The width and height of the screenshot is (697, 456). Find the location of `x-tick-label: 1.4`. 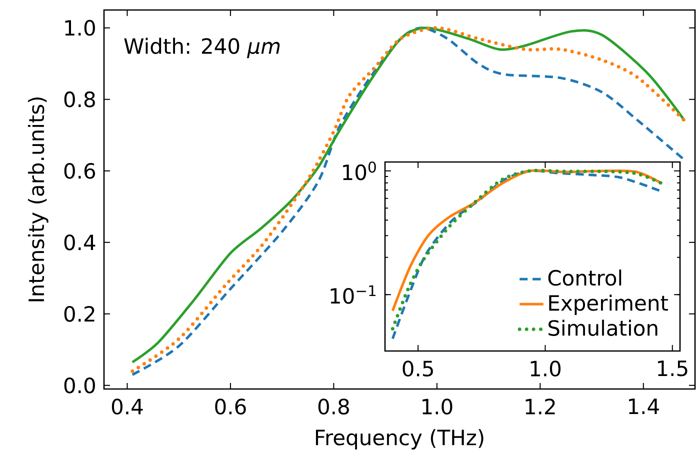

x-tick-label: 1.4 is located at coordinates (644, 406).